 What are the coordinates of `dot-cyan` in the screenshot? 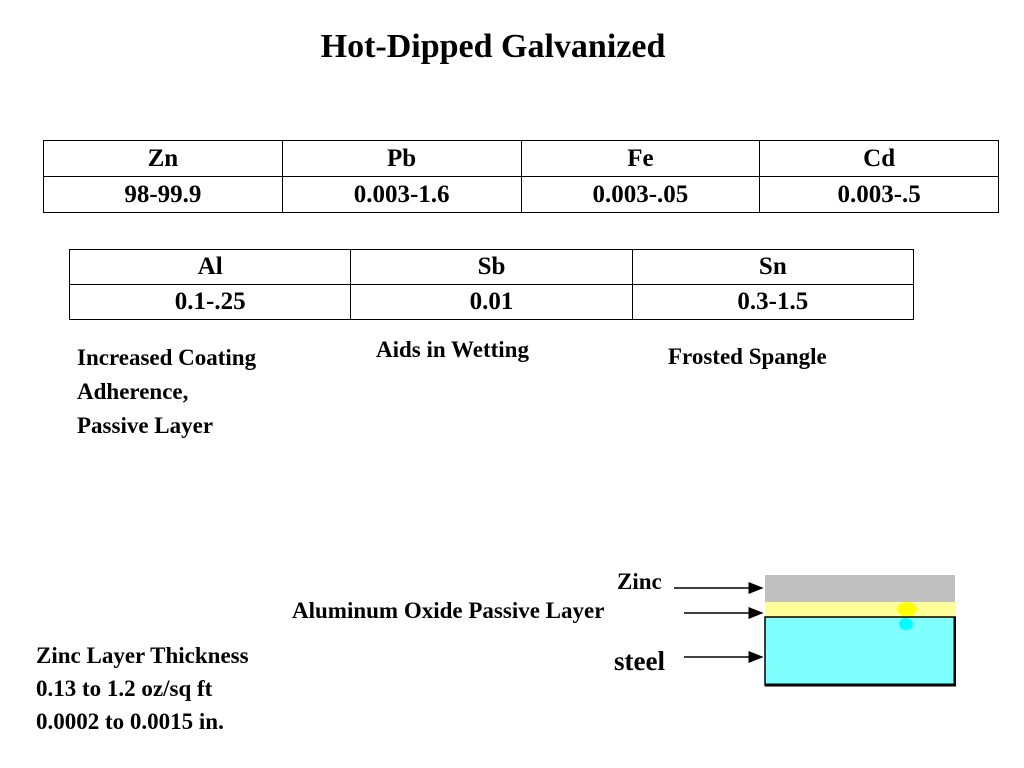 It's located at (906, 624).